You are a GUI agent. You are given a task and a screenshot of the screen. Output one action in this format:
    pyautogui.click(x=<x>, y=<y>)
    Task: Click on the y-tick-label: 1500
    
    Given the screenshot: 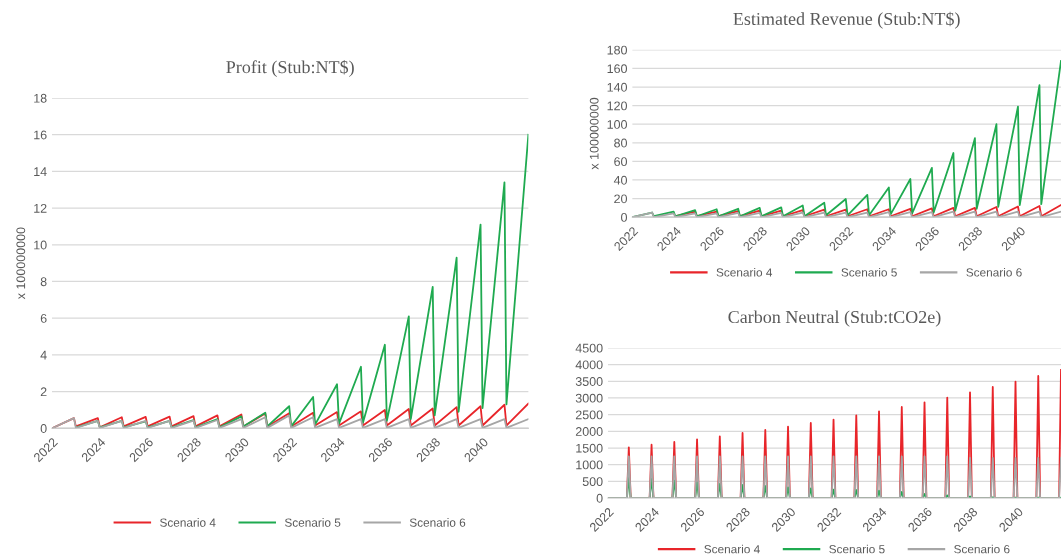 What is the action you would take?
    pyautogui.click(x=589, y=448)
    